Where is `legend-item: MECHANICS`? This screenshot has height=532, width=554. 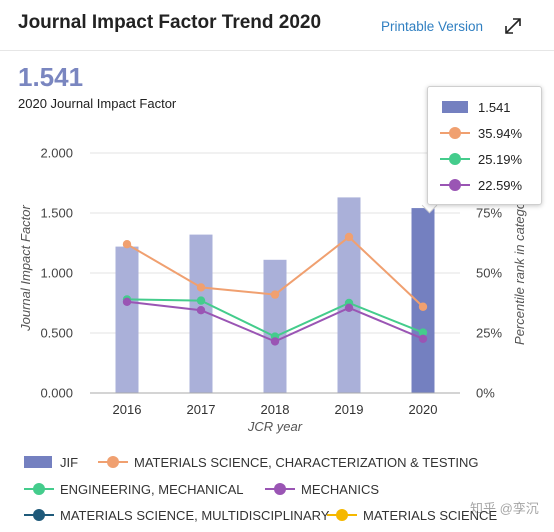 legend-item: MECHANICS is located at coordinates (322, 489).